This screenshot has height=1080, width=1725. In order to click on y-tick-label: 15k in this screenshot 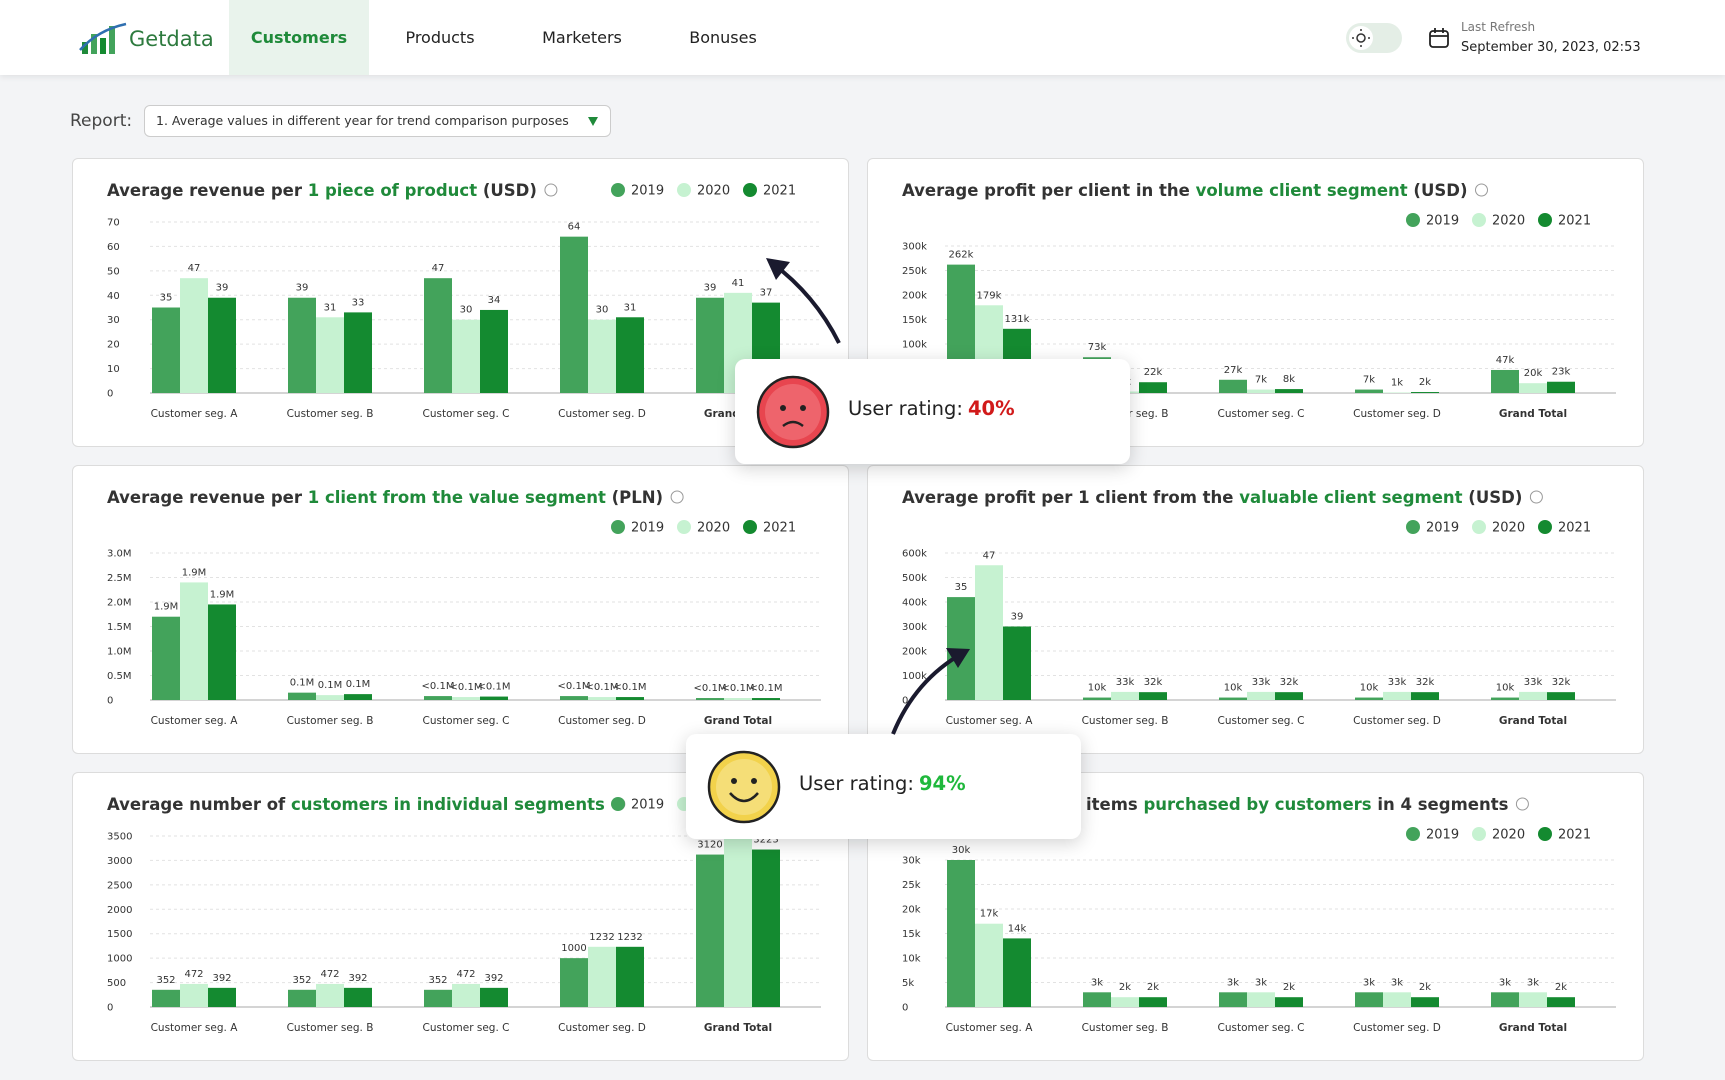, I will do `click(911, 934)`.